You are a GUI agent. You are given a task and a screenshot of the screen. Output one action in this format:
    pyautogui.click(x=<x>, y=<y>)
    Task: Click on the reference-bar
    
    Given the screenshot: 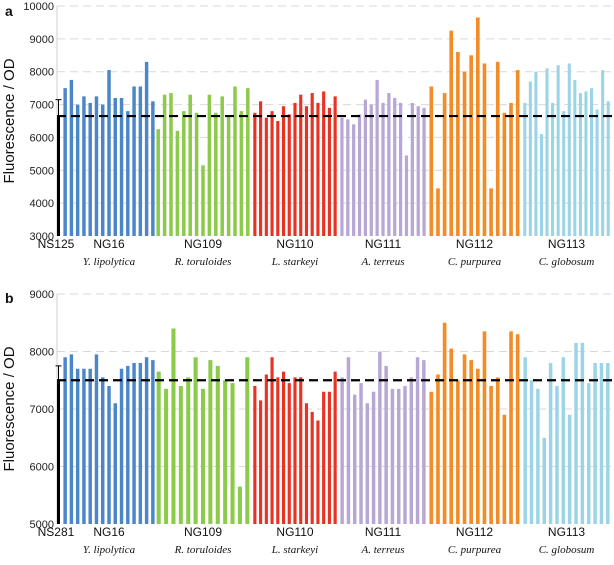 What is the action you would take?
    pyautogui.click(x=58, y=176)
    